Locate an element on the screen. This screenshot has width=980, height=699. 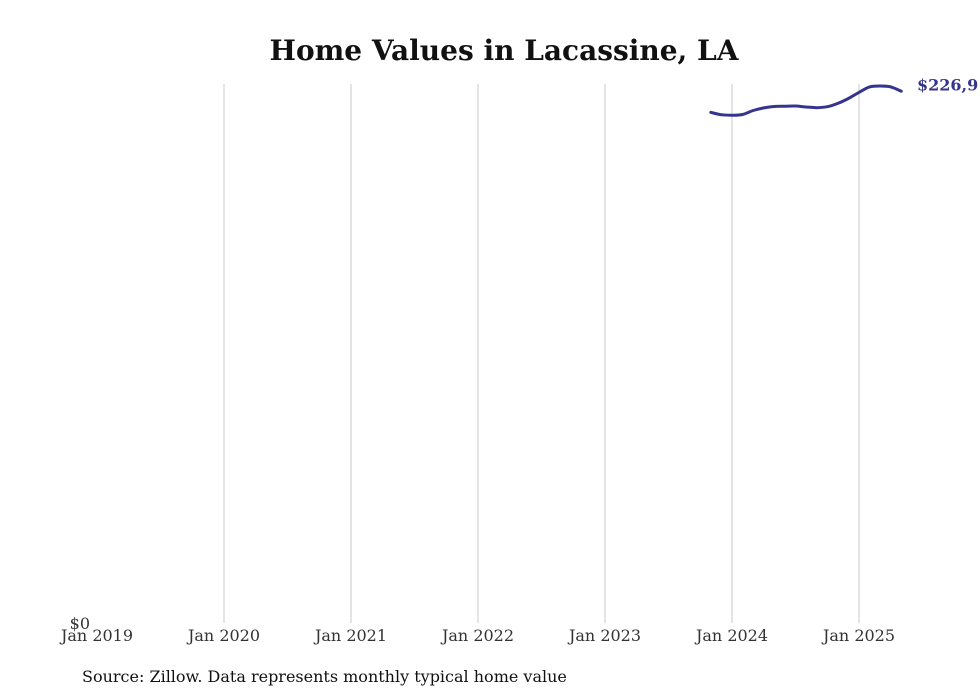
x-tick-label-3: Jan 2022 is located at coordinates (477, 635).